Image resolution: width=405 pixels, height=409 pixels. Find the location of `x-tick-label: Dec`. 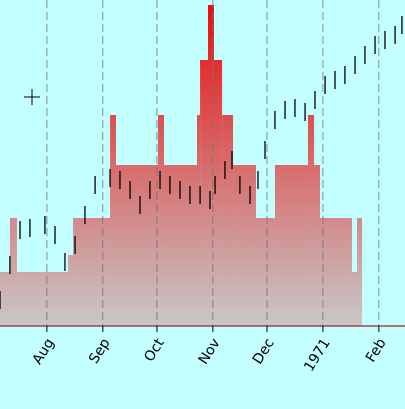

x-tick-label: Dec is located at coordinates (264, 351).